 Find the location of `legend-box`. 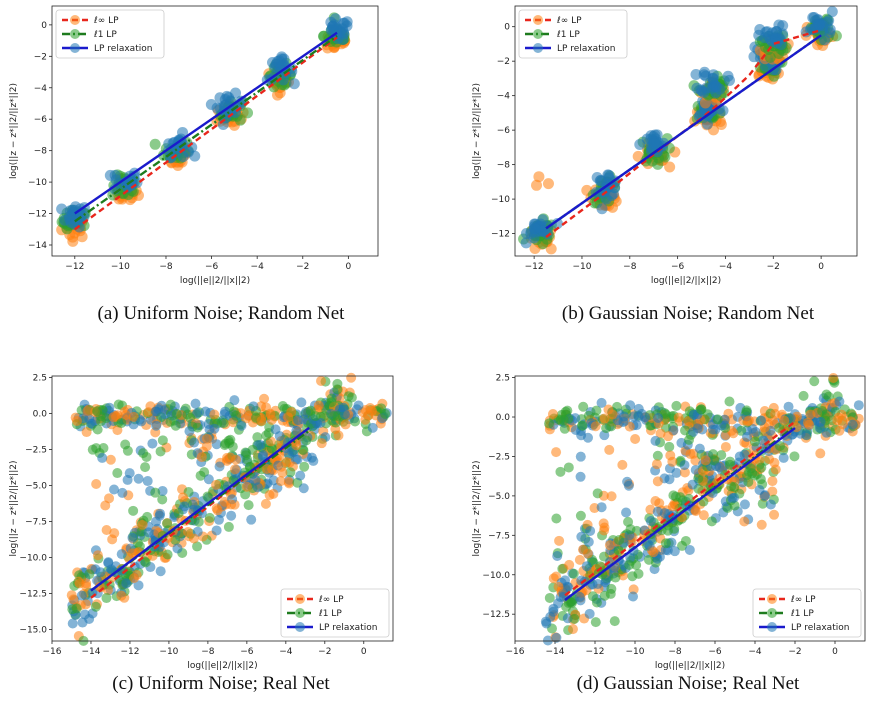

legend-box is located at coordinates (573, 34).